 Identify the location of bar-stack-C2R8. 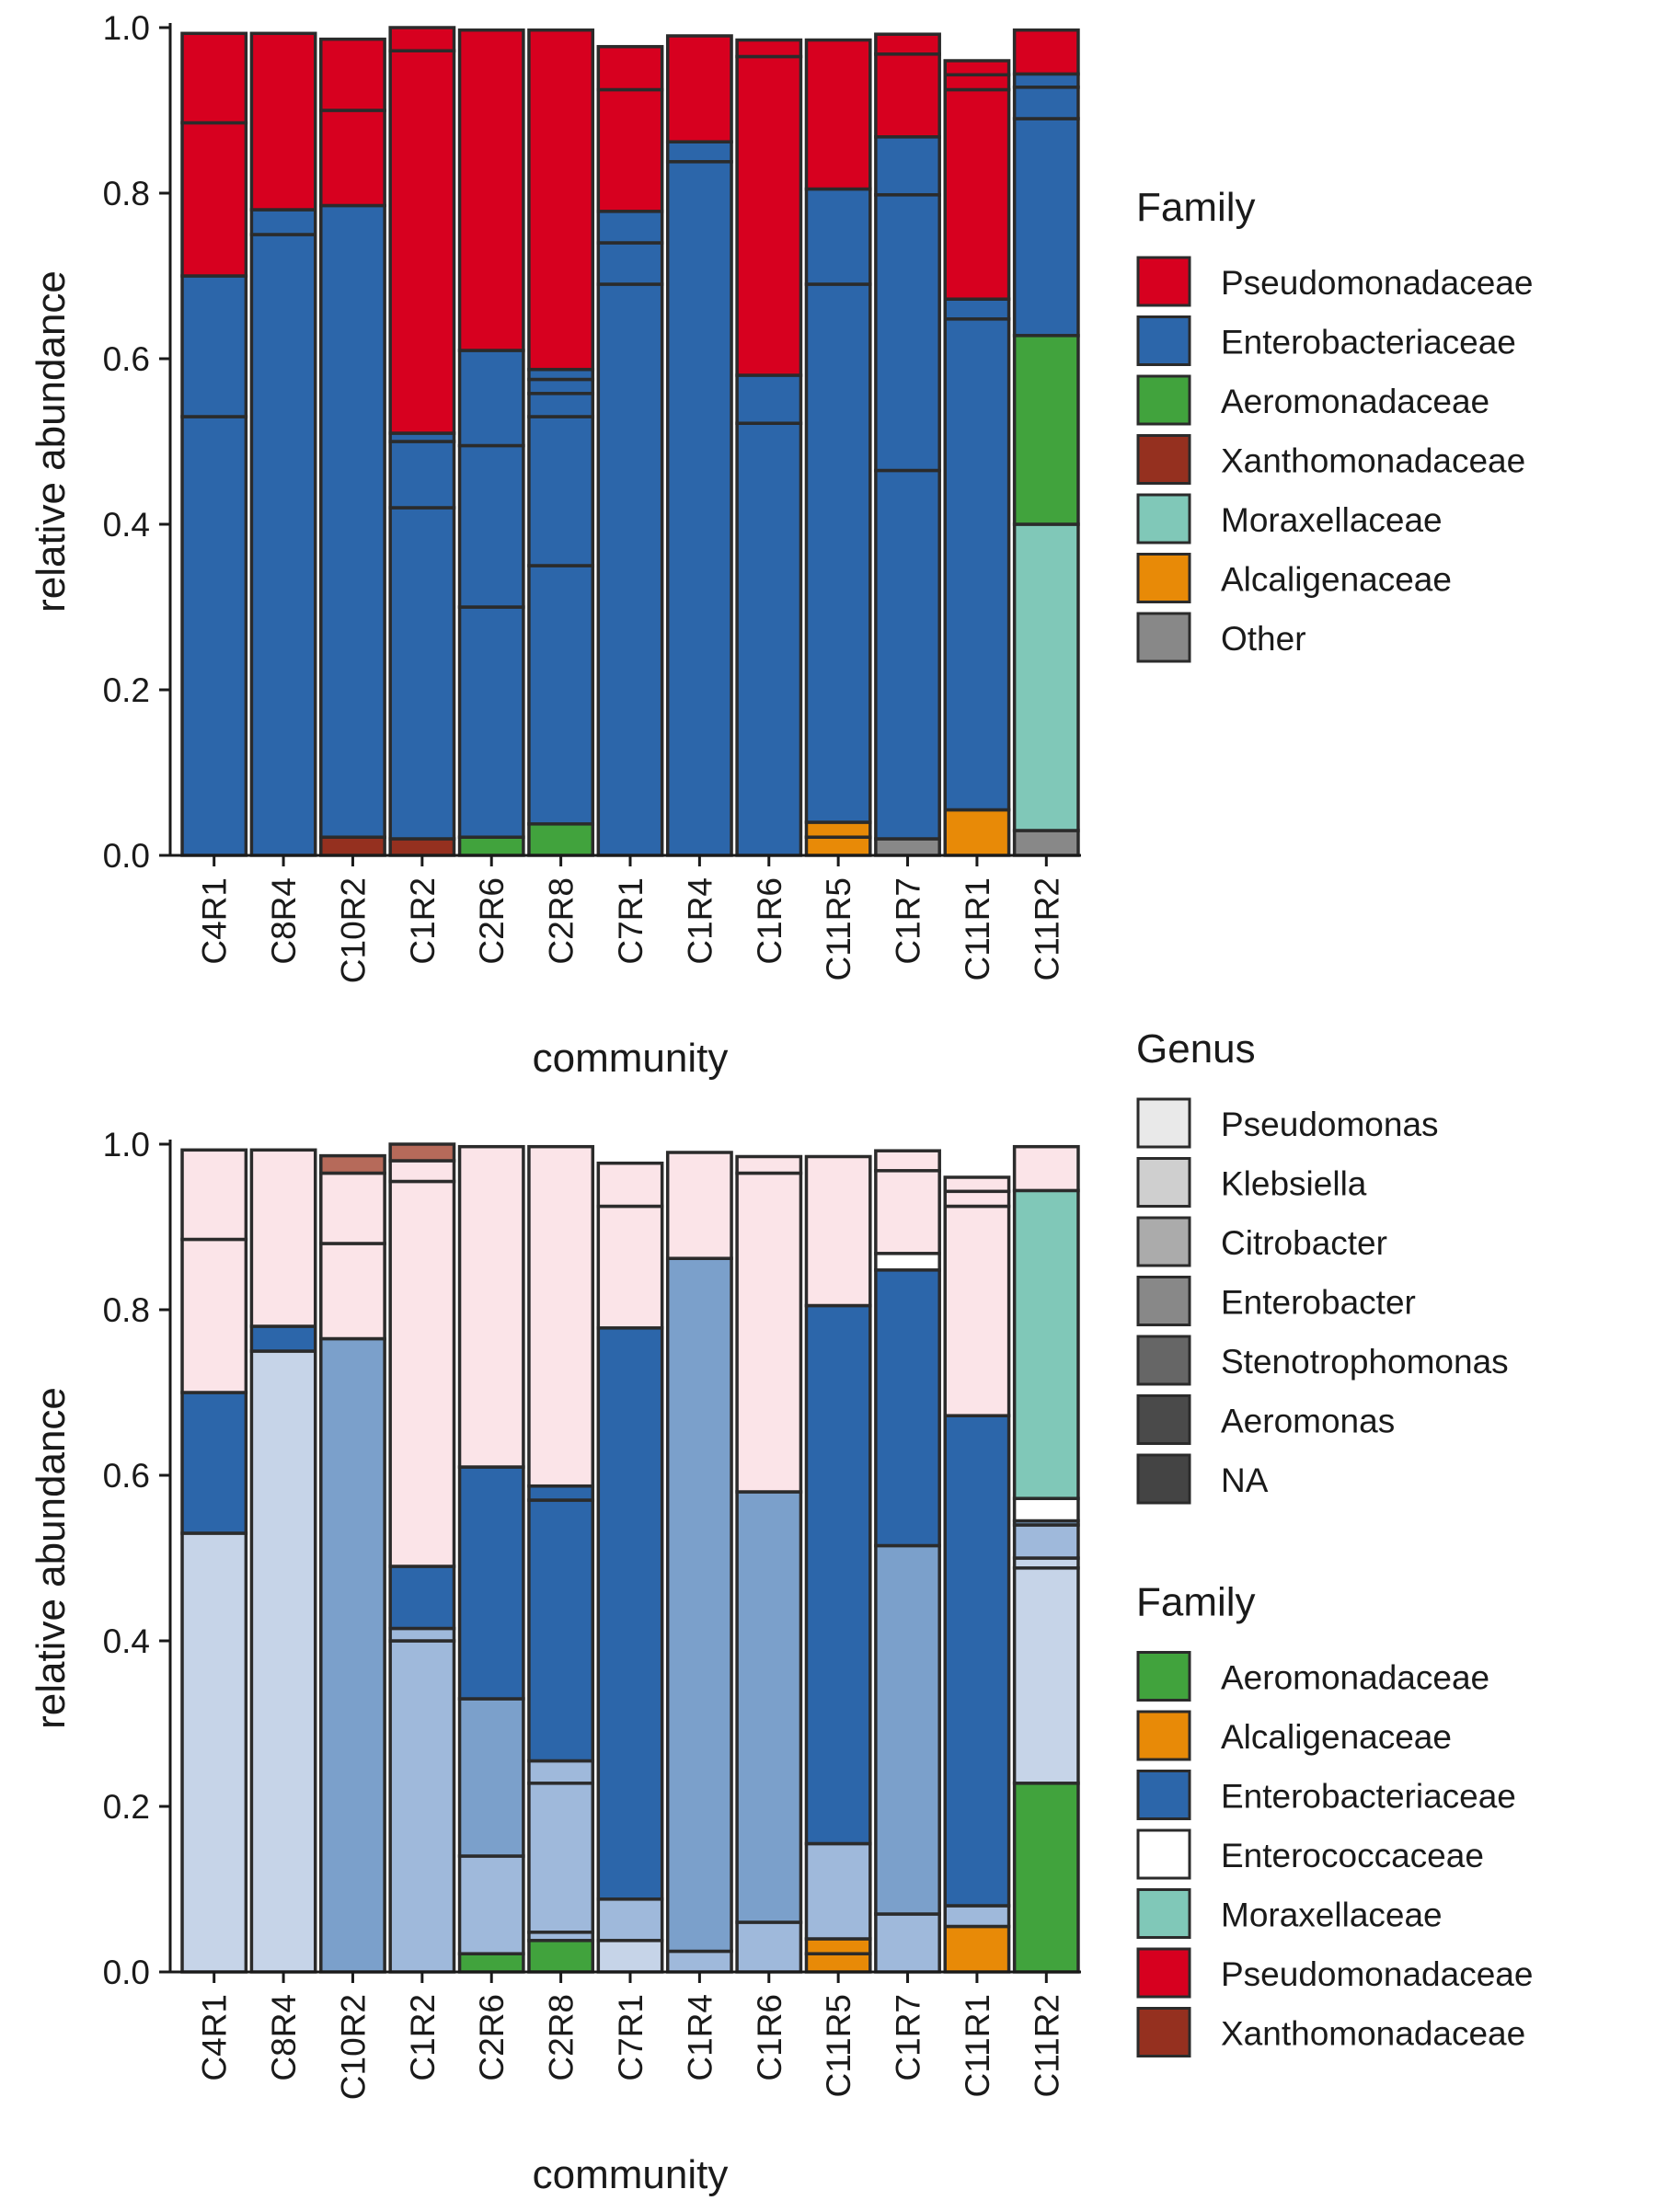
(561, 1559).